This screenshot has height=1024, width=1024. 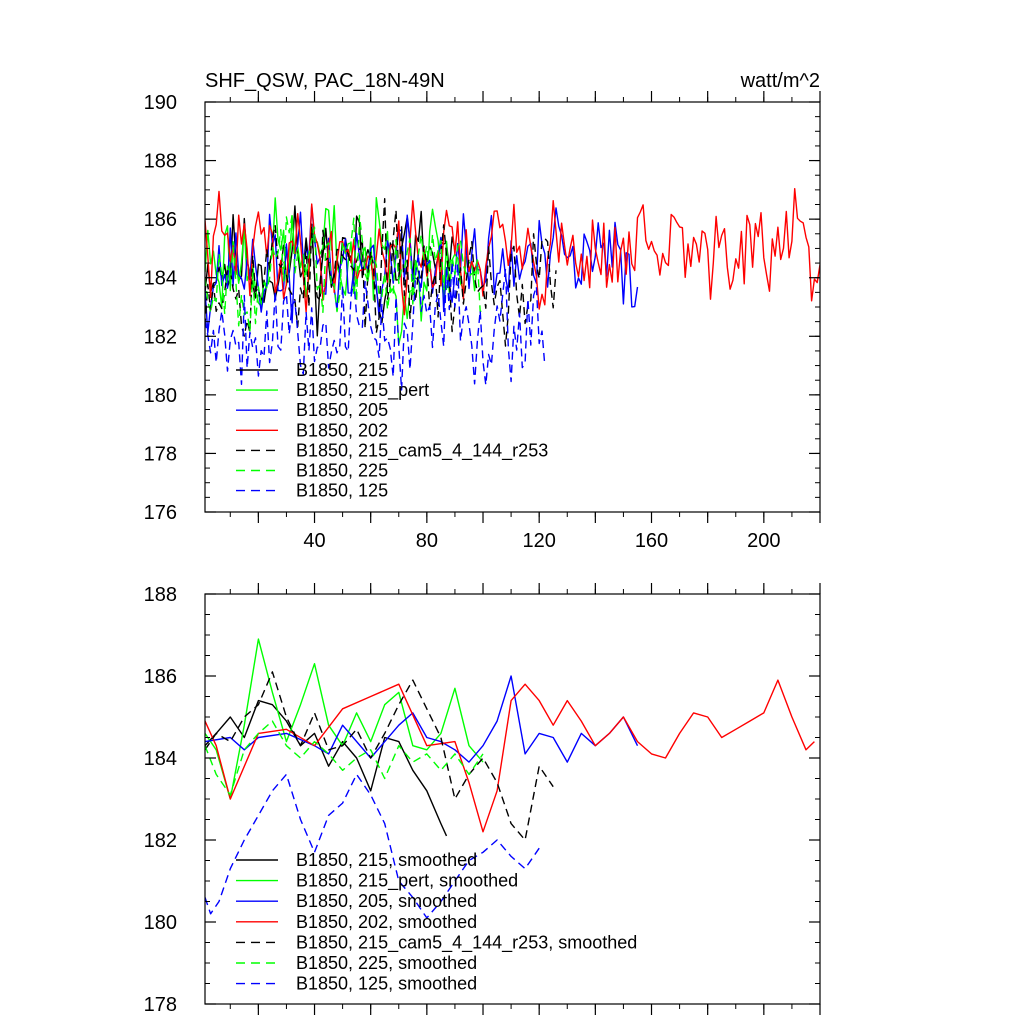 I want to click on y-tick-label-1-3: 184, so click(x=160, y=759).